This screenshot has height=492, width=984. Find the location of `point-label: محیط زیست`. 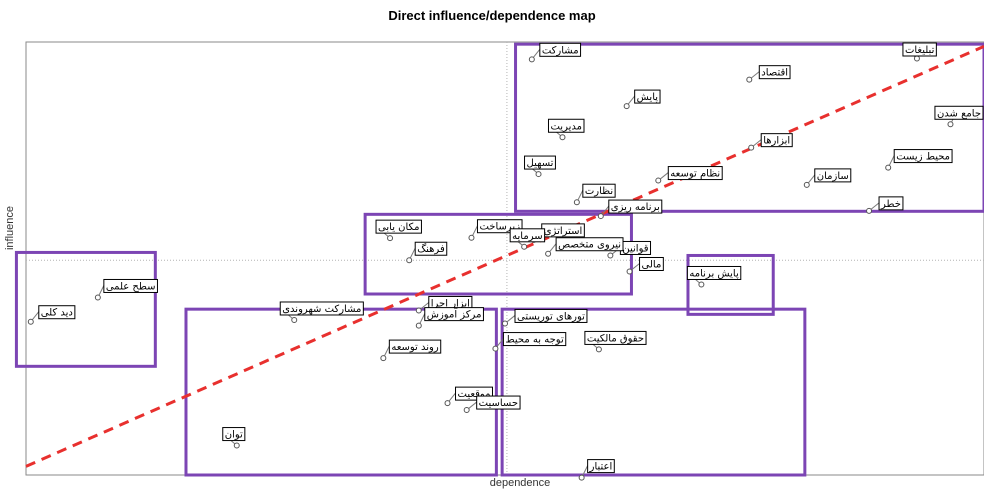

point-label: محیط زیست is located at coordinates (923, 157).